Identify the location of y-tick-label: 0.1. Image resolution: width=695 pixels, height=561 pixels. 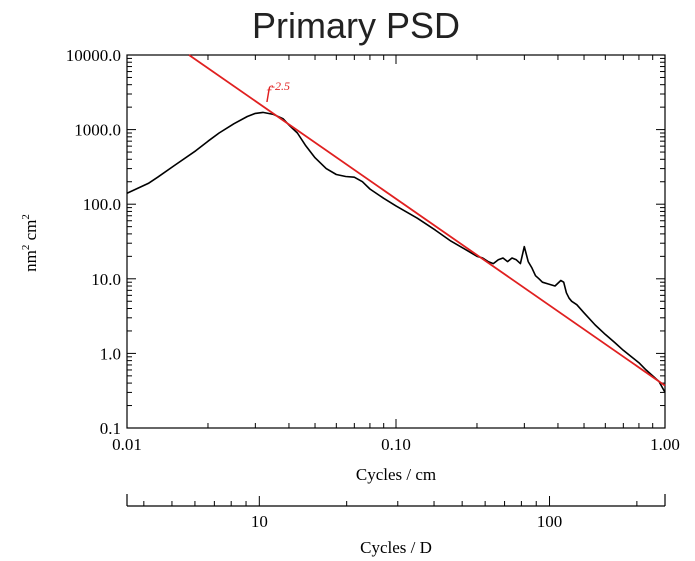
(110, 428).